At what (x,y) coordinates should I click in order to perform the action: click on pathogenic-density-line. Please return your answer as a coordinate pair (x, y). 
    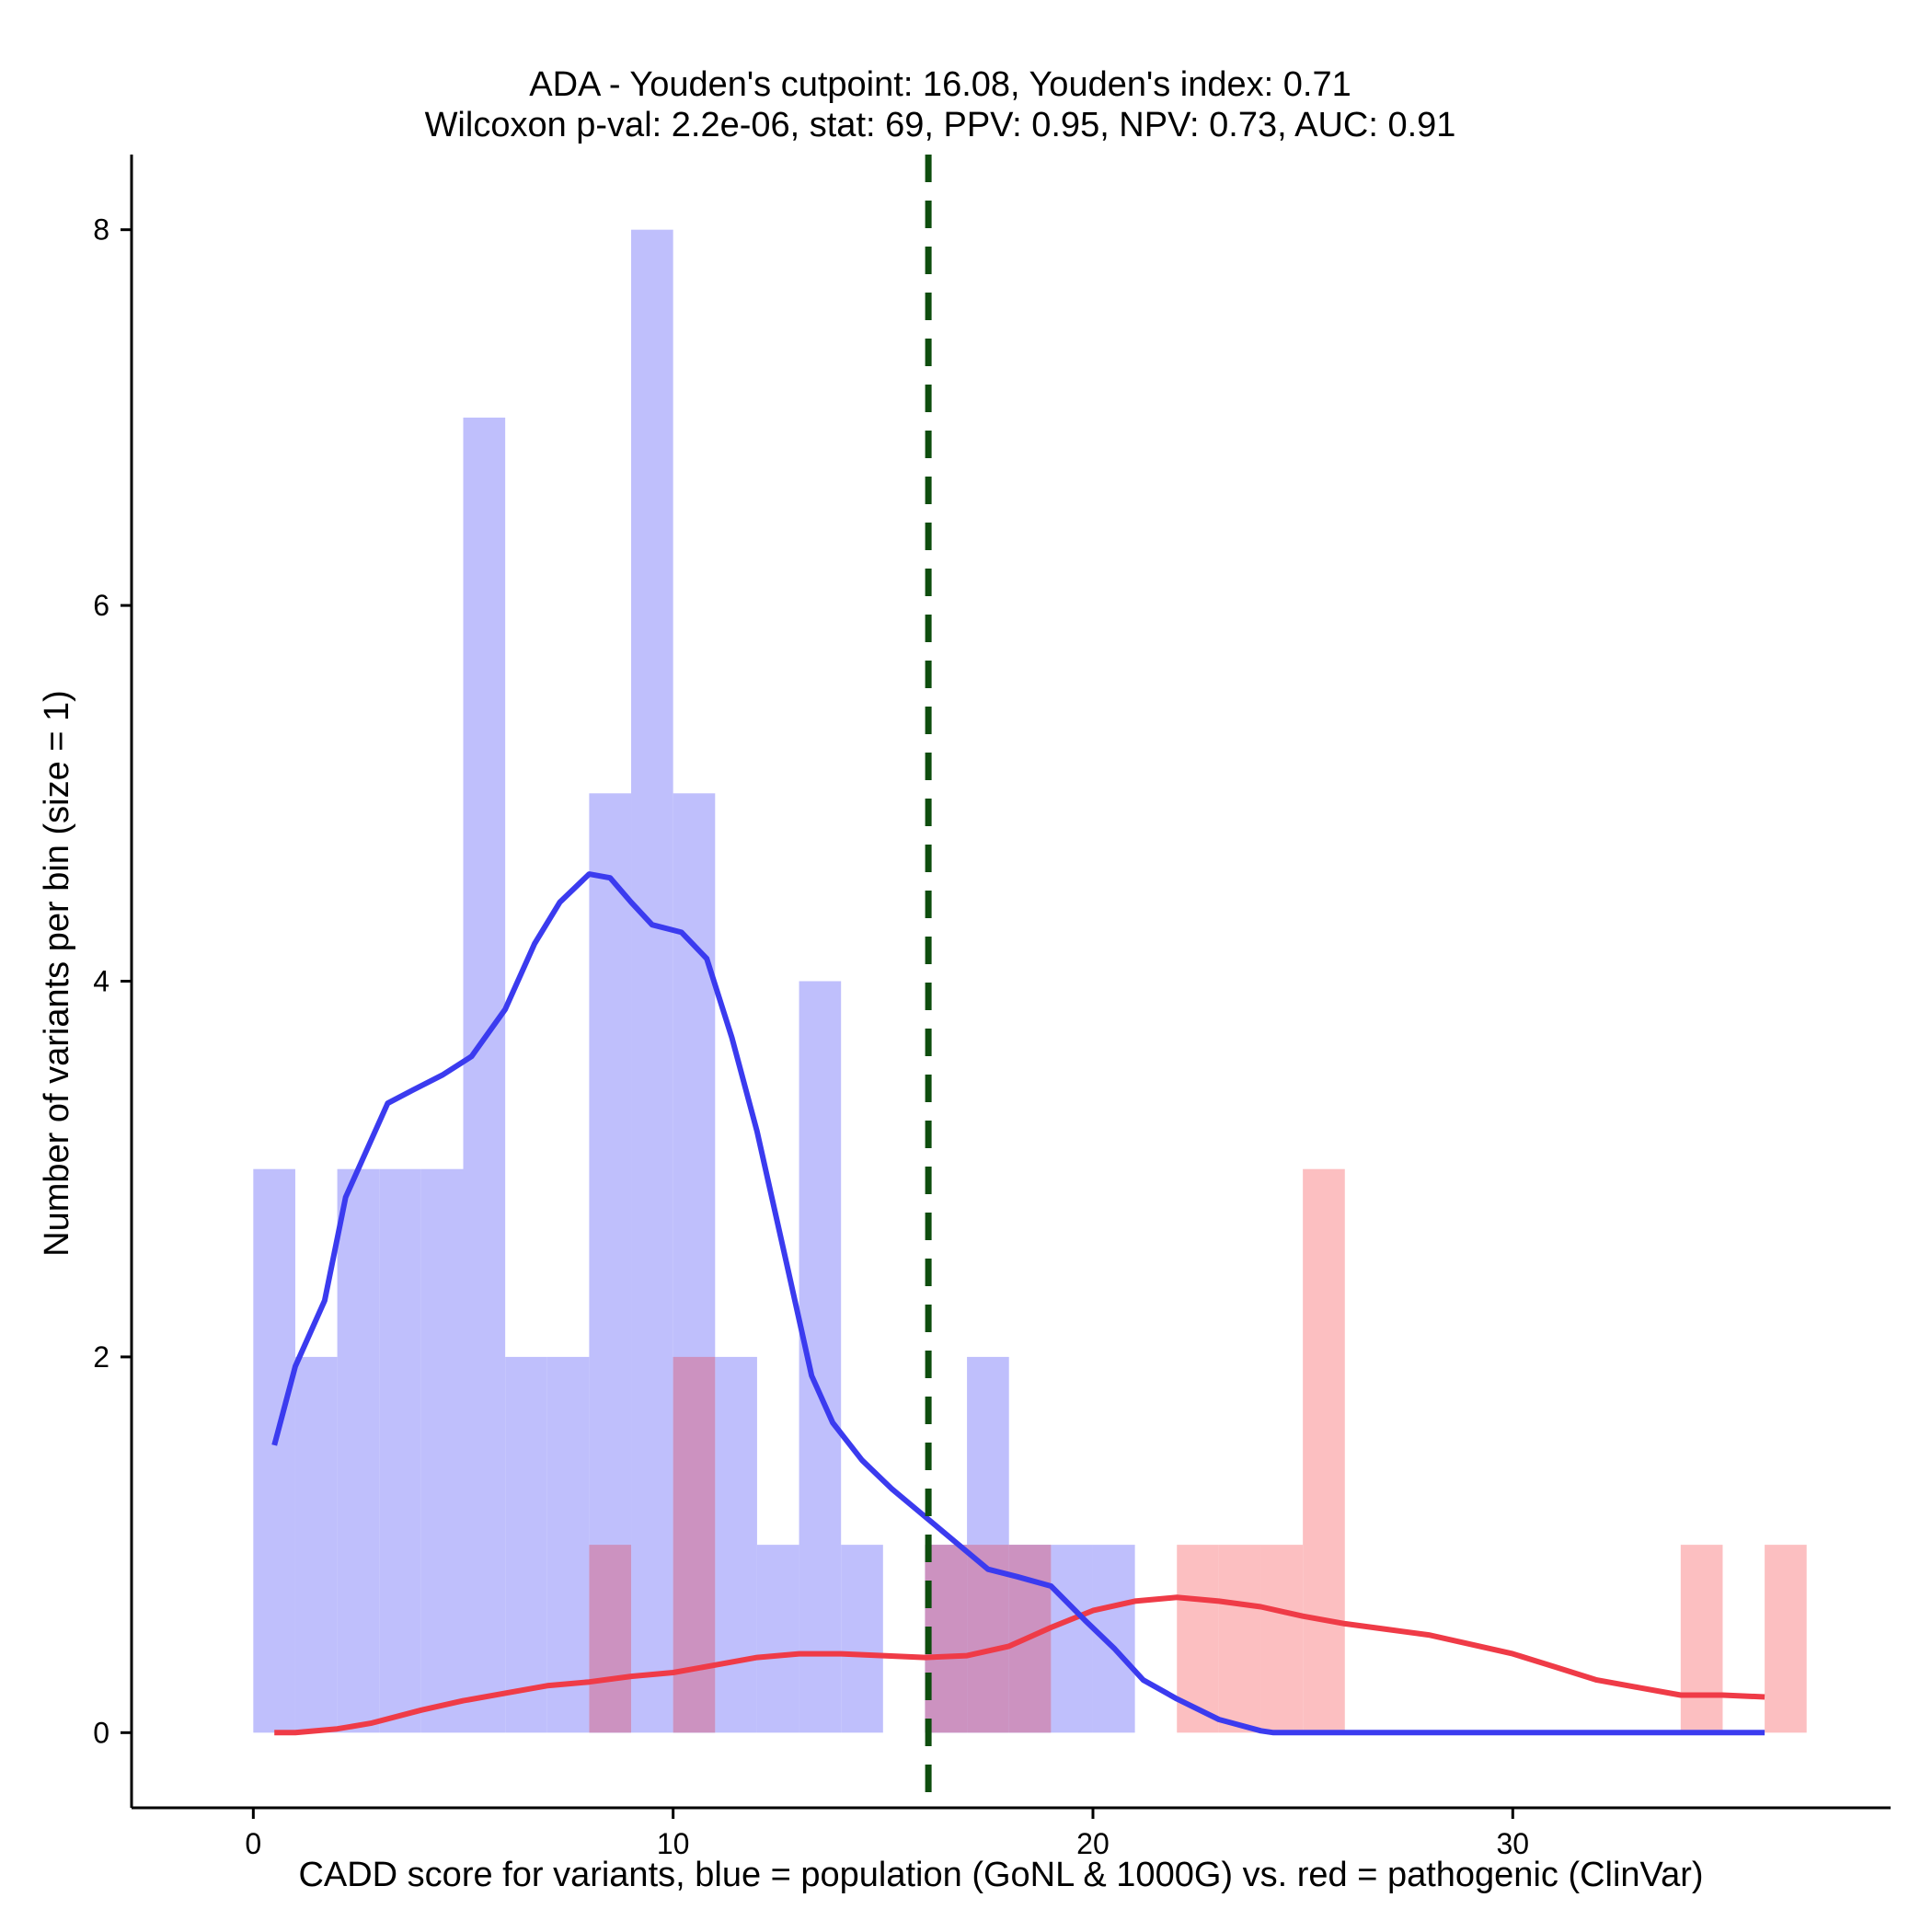
    Looking at the image, I should click on (1020, 1665).